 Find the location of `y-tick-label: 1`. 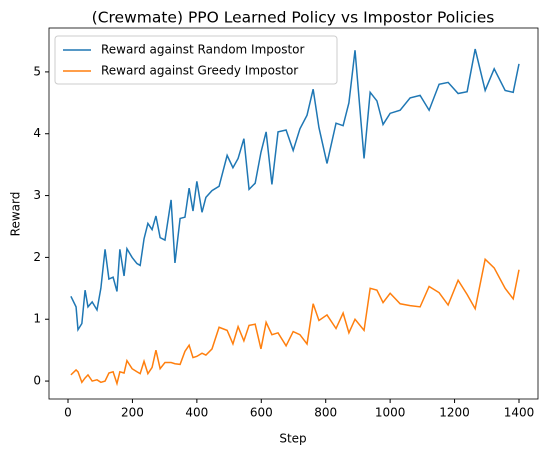

y-tick-label: 1 is located at coordinates (37, 319).